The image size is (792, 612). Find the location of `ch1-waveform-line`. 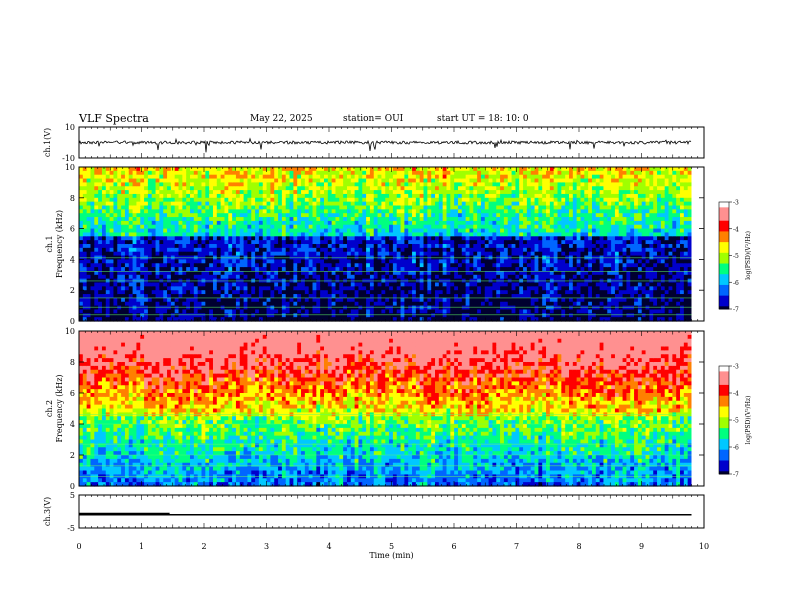

ch1-waveform-line is located at coordinates (385, 145).